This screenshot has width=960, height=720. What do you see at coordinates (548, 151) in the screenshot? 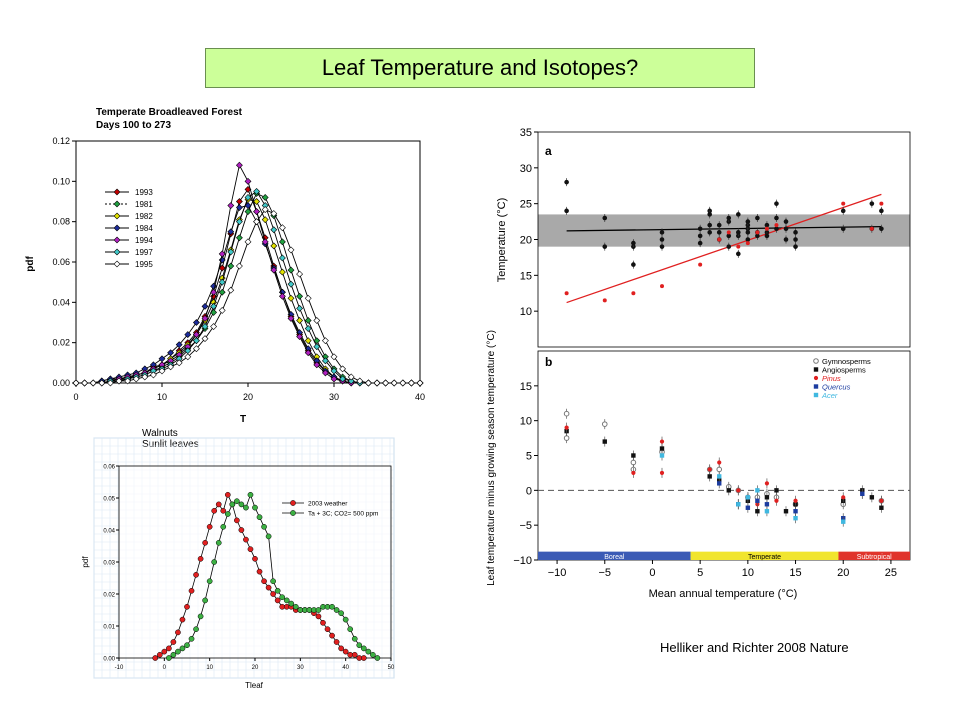
I see `panel-a-label: a` at bounding box center [548, 151].